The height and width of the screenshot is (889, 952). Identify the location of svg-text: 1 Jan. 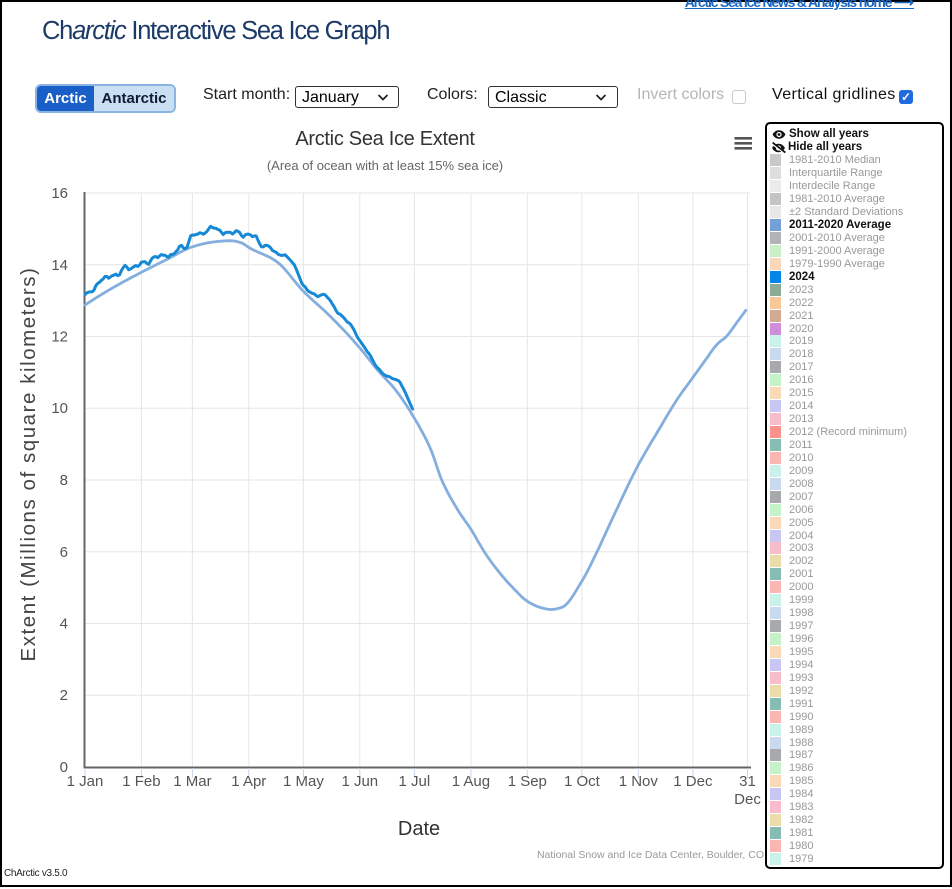
(85, 781).